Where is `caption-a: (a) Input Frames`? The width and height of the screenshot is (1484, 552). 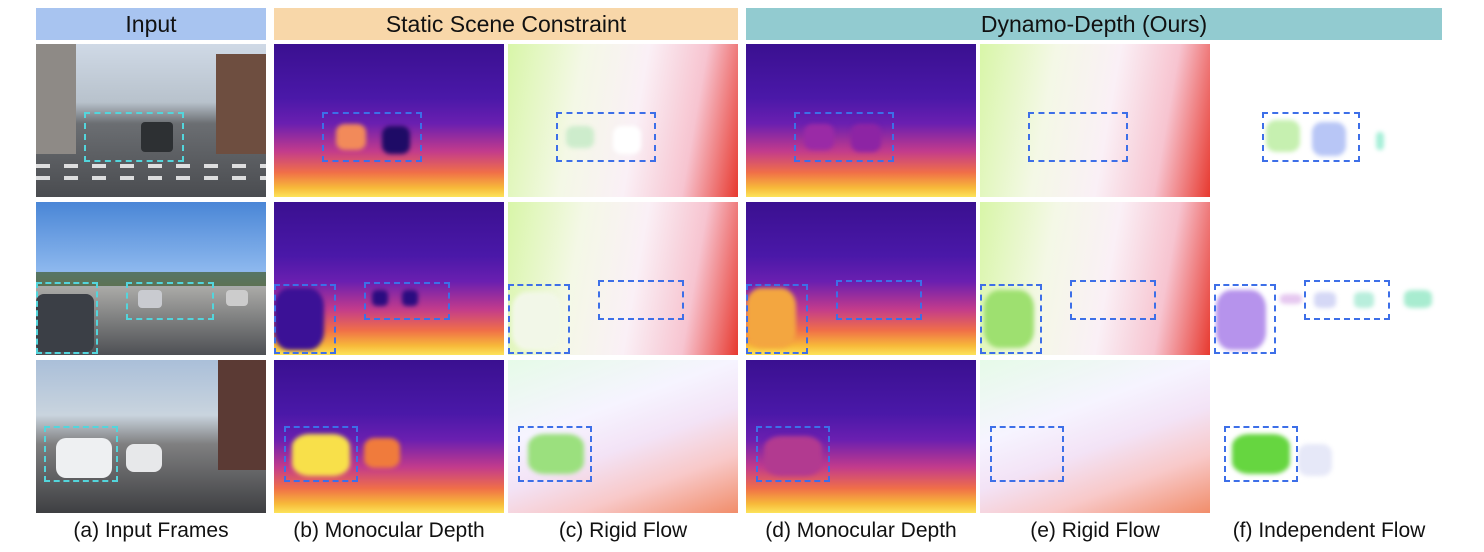
caption-a: (a) Input Frames is located at coordinates (151, 530).